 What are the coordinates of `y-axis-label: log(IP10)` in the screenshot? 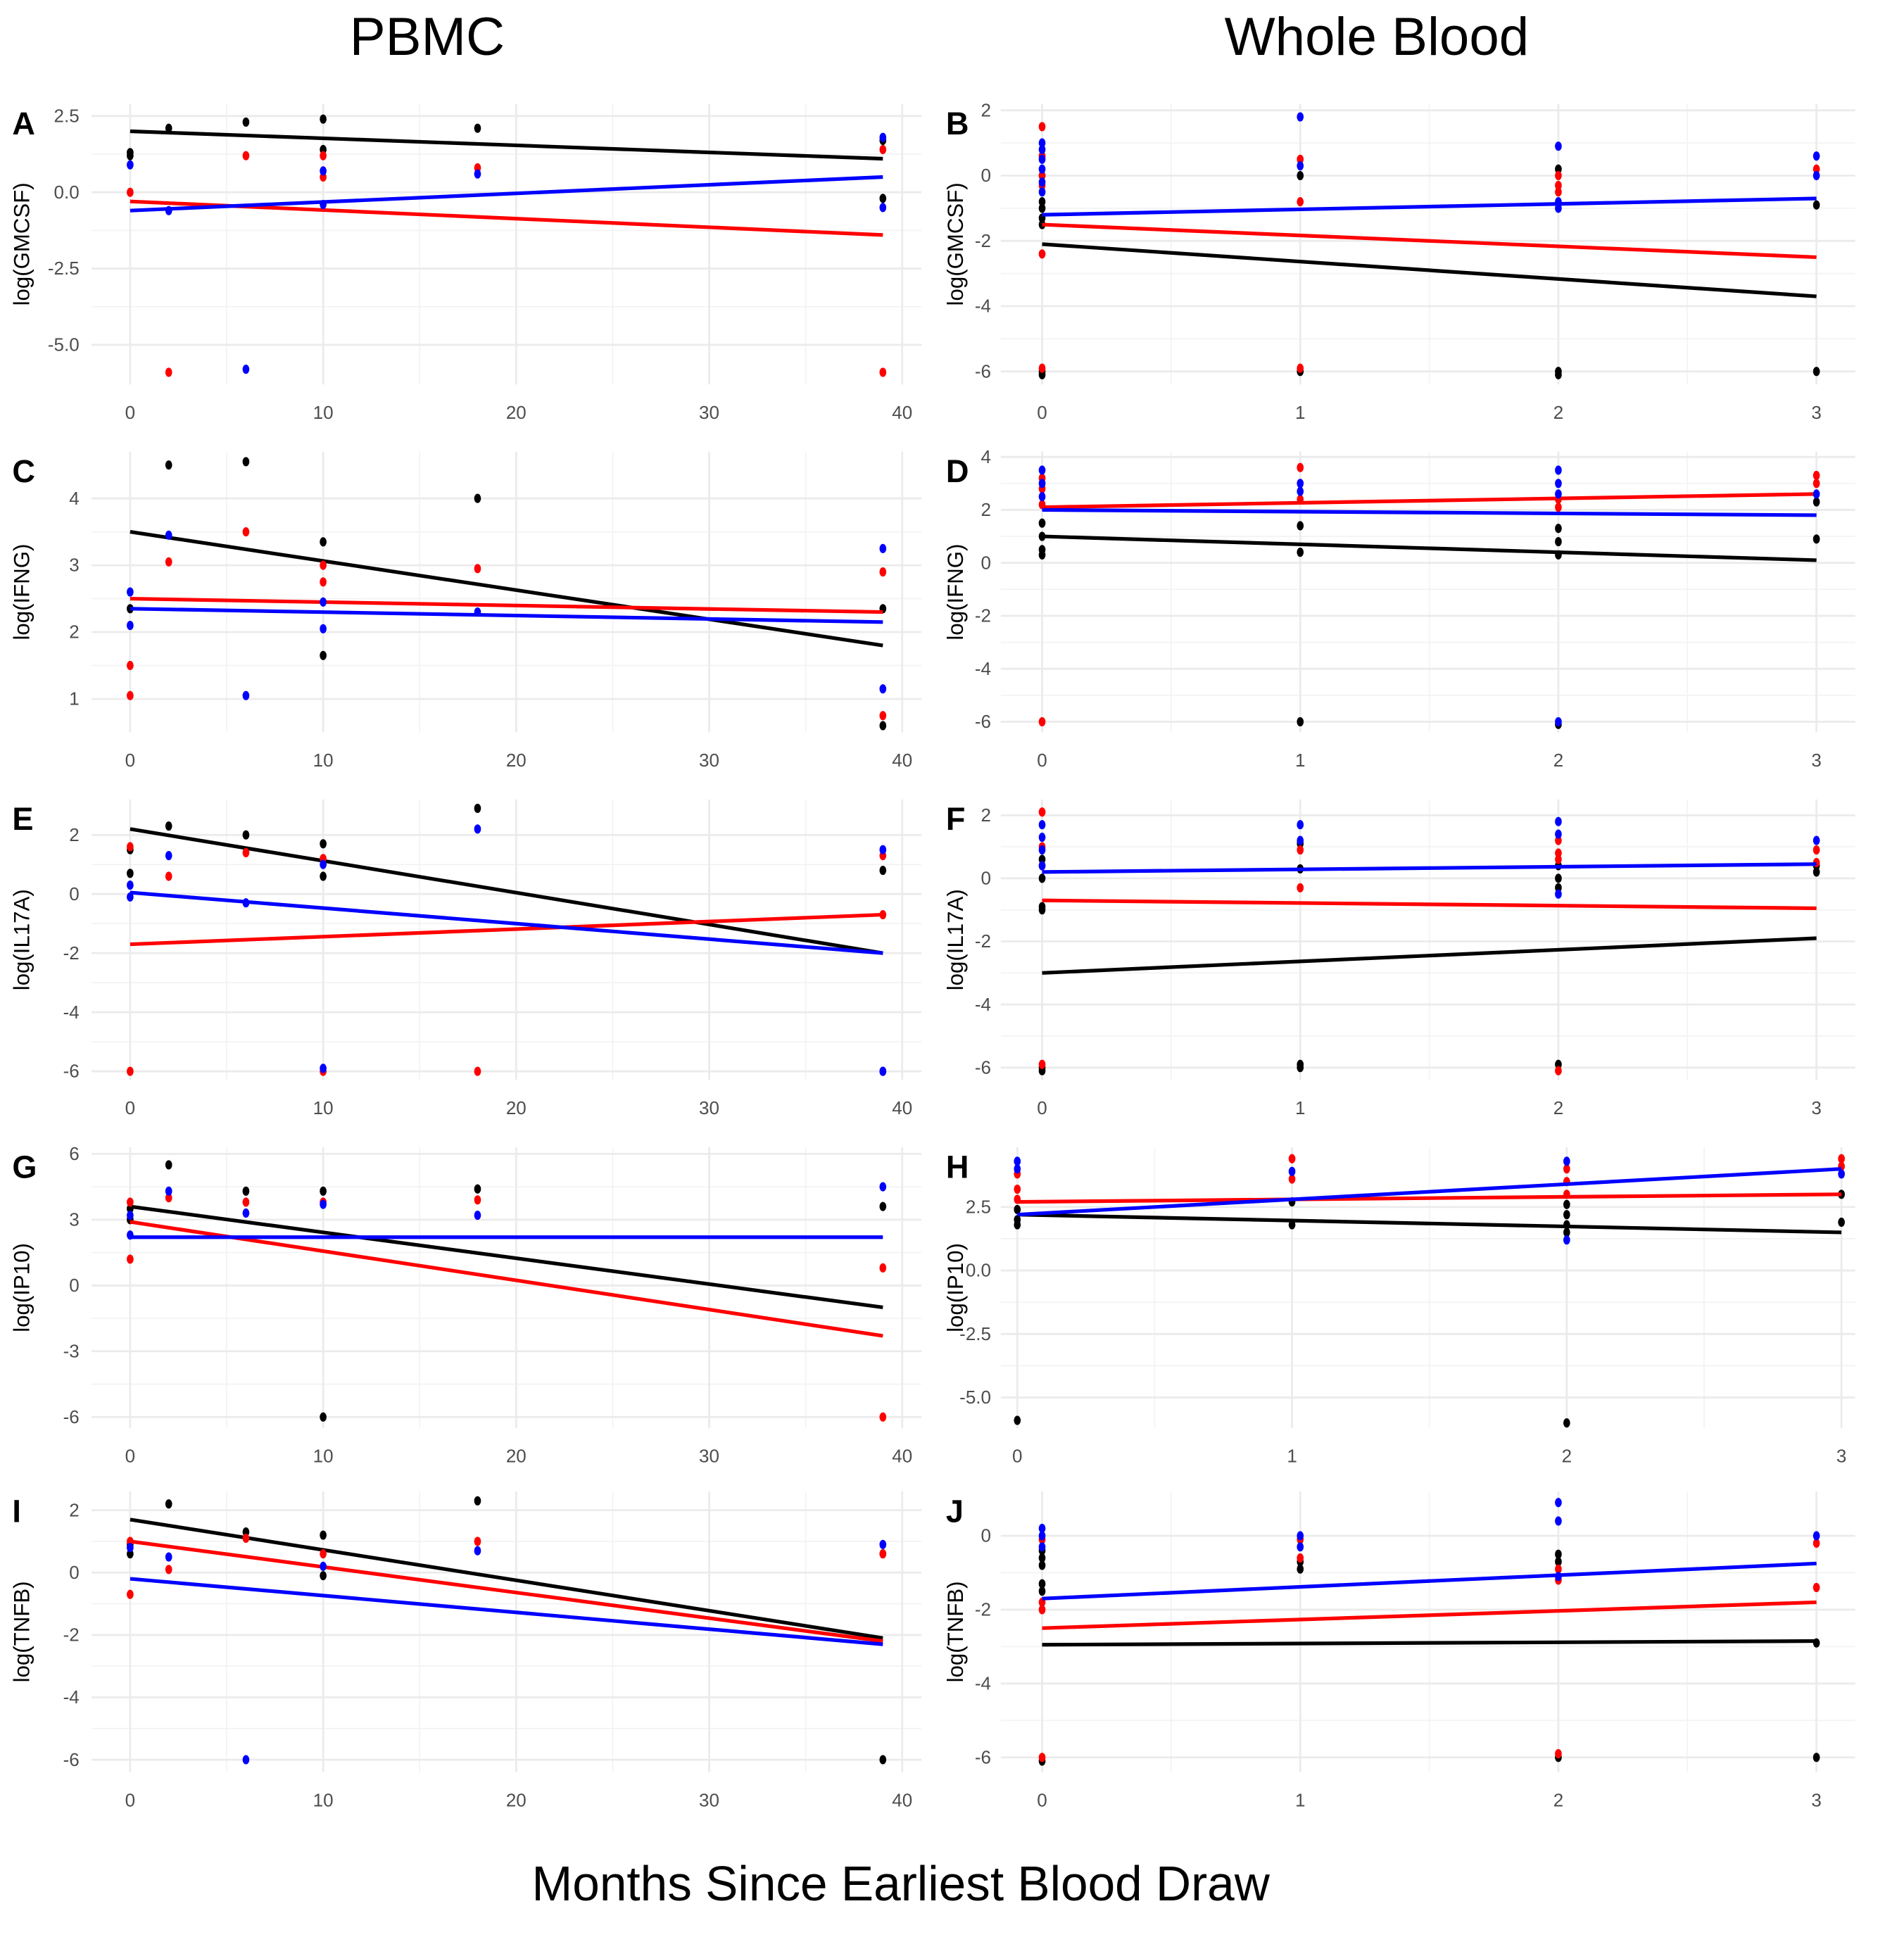 It's located at (22, 1287).